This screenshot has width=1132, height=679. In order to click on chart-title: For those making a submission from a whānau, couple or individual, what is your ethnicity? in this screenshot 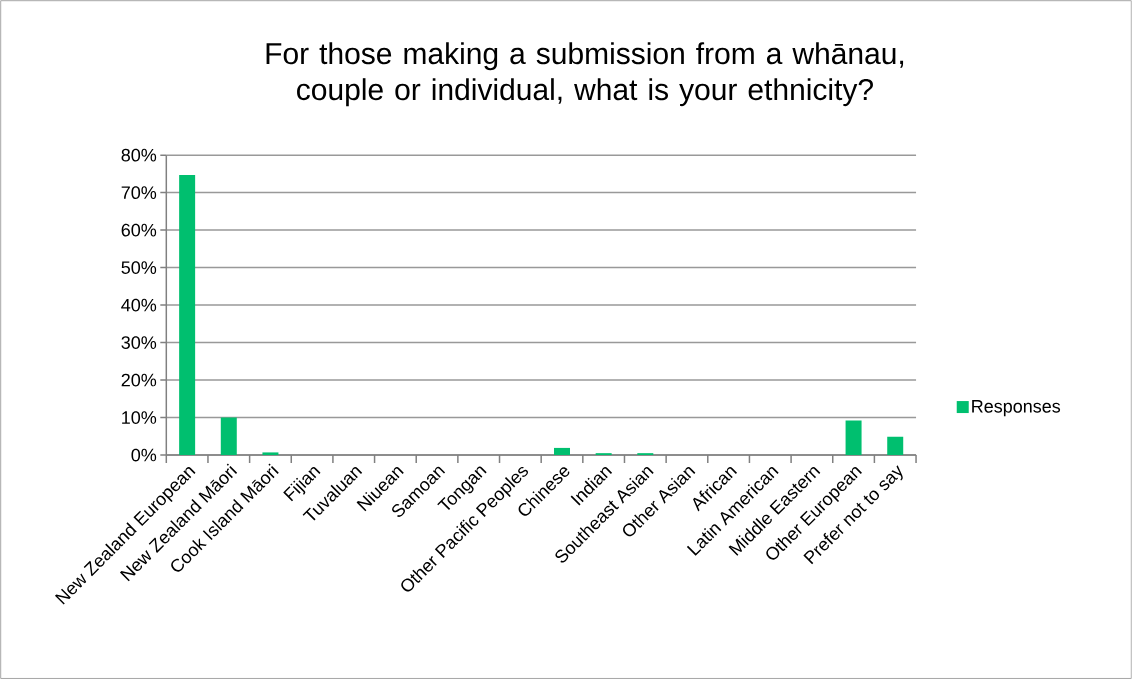, I will do `click(585, 74)`.